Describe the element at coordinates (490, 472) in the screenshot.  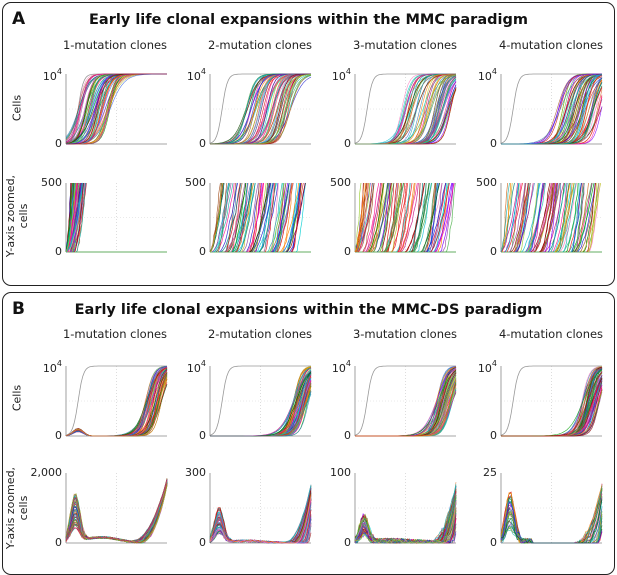
I see `y-tick-label: 25` at that location.